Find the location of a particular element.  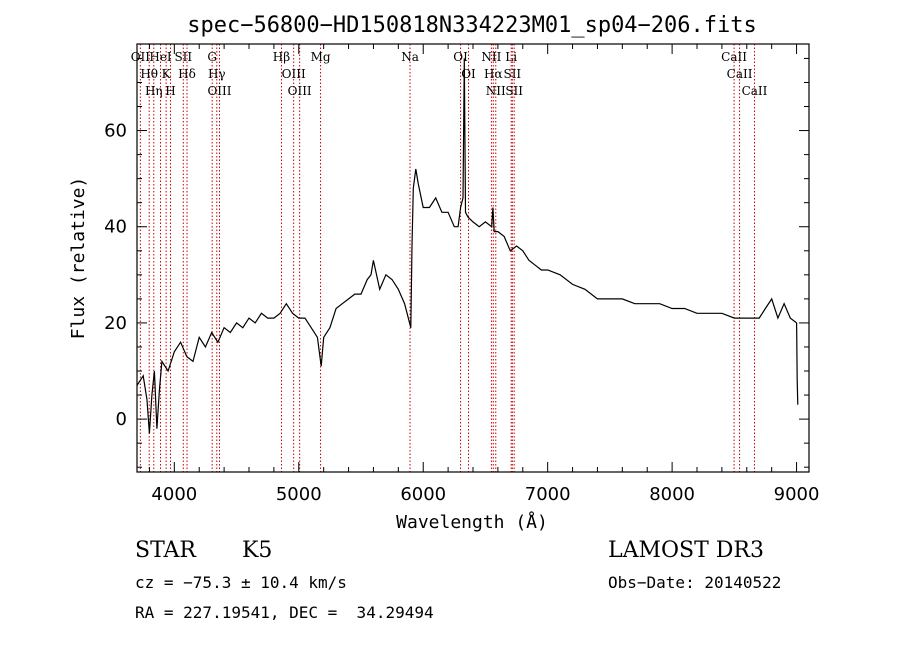

line-marker-label: H is located at coordinates (170, 91).